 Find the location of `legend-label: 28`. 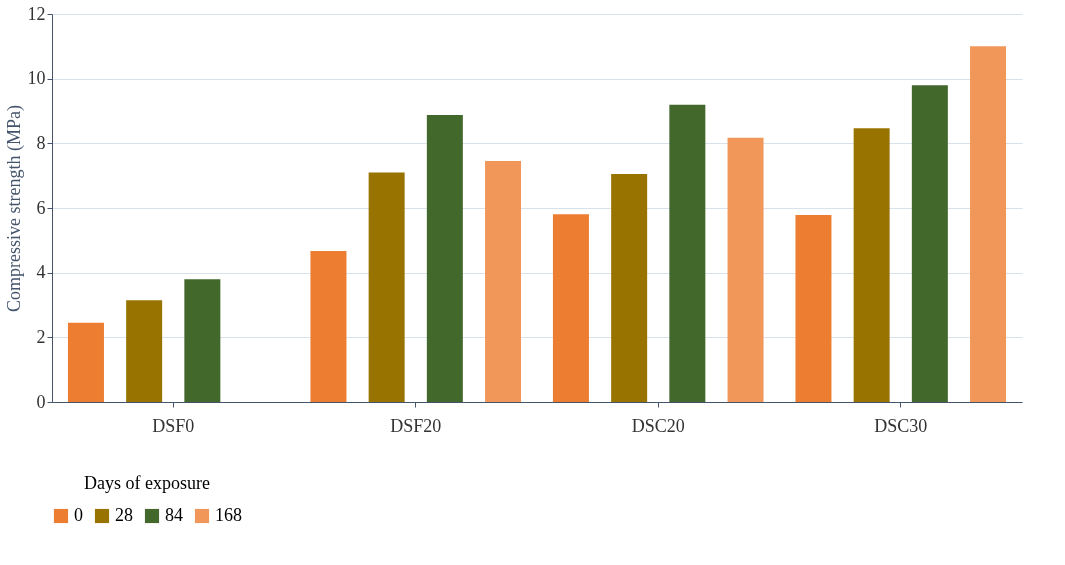

legend-label: 28 is located at coordinates (124, 515).